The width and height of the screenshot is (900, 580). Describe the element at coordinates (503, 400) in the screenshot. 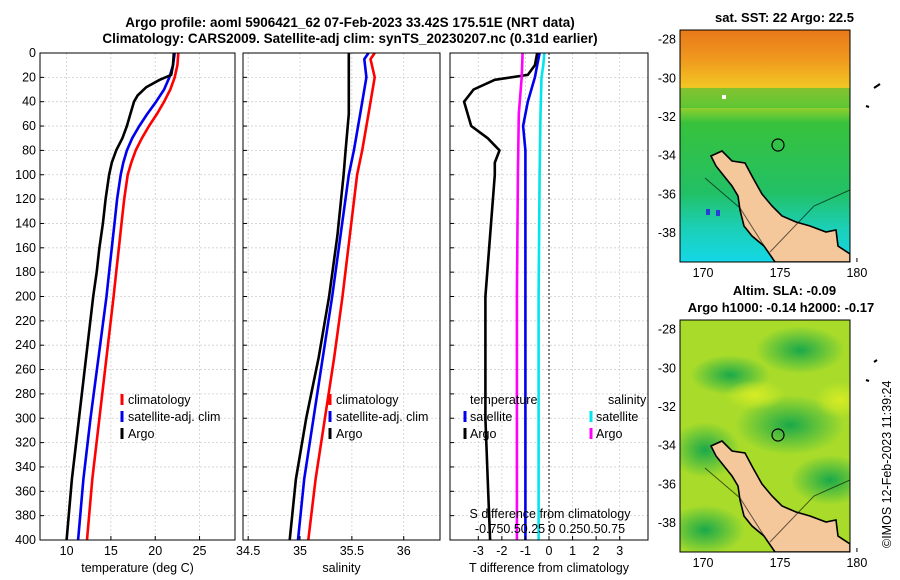

I see `legend-heading-temperature: temperature` at that location.